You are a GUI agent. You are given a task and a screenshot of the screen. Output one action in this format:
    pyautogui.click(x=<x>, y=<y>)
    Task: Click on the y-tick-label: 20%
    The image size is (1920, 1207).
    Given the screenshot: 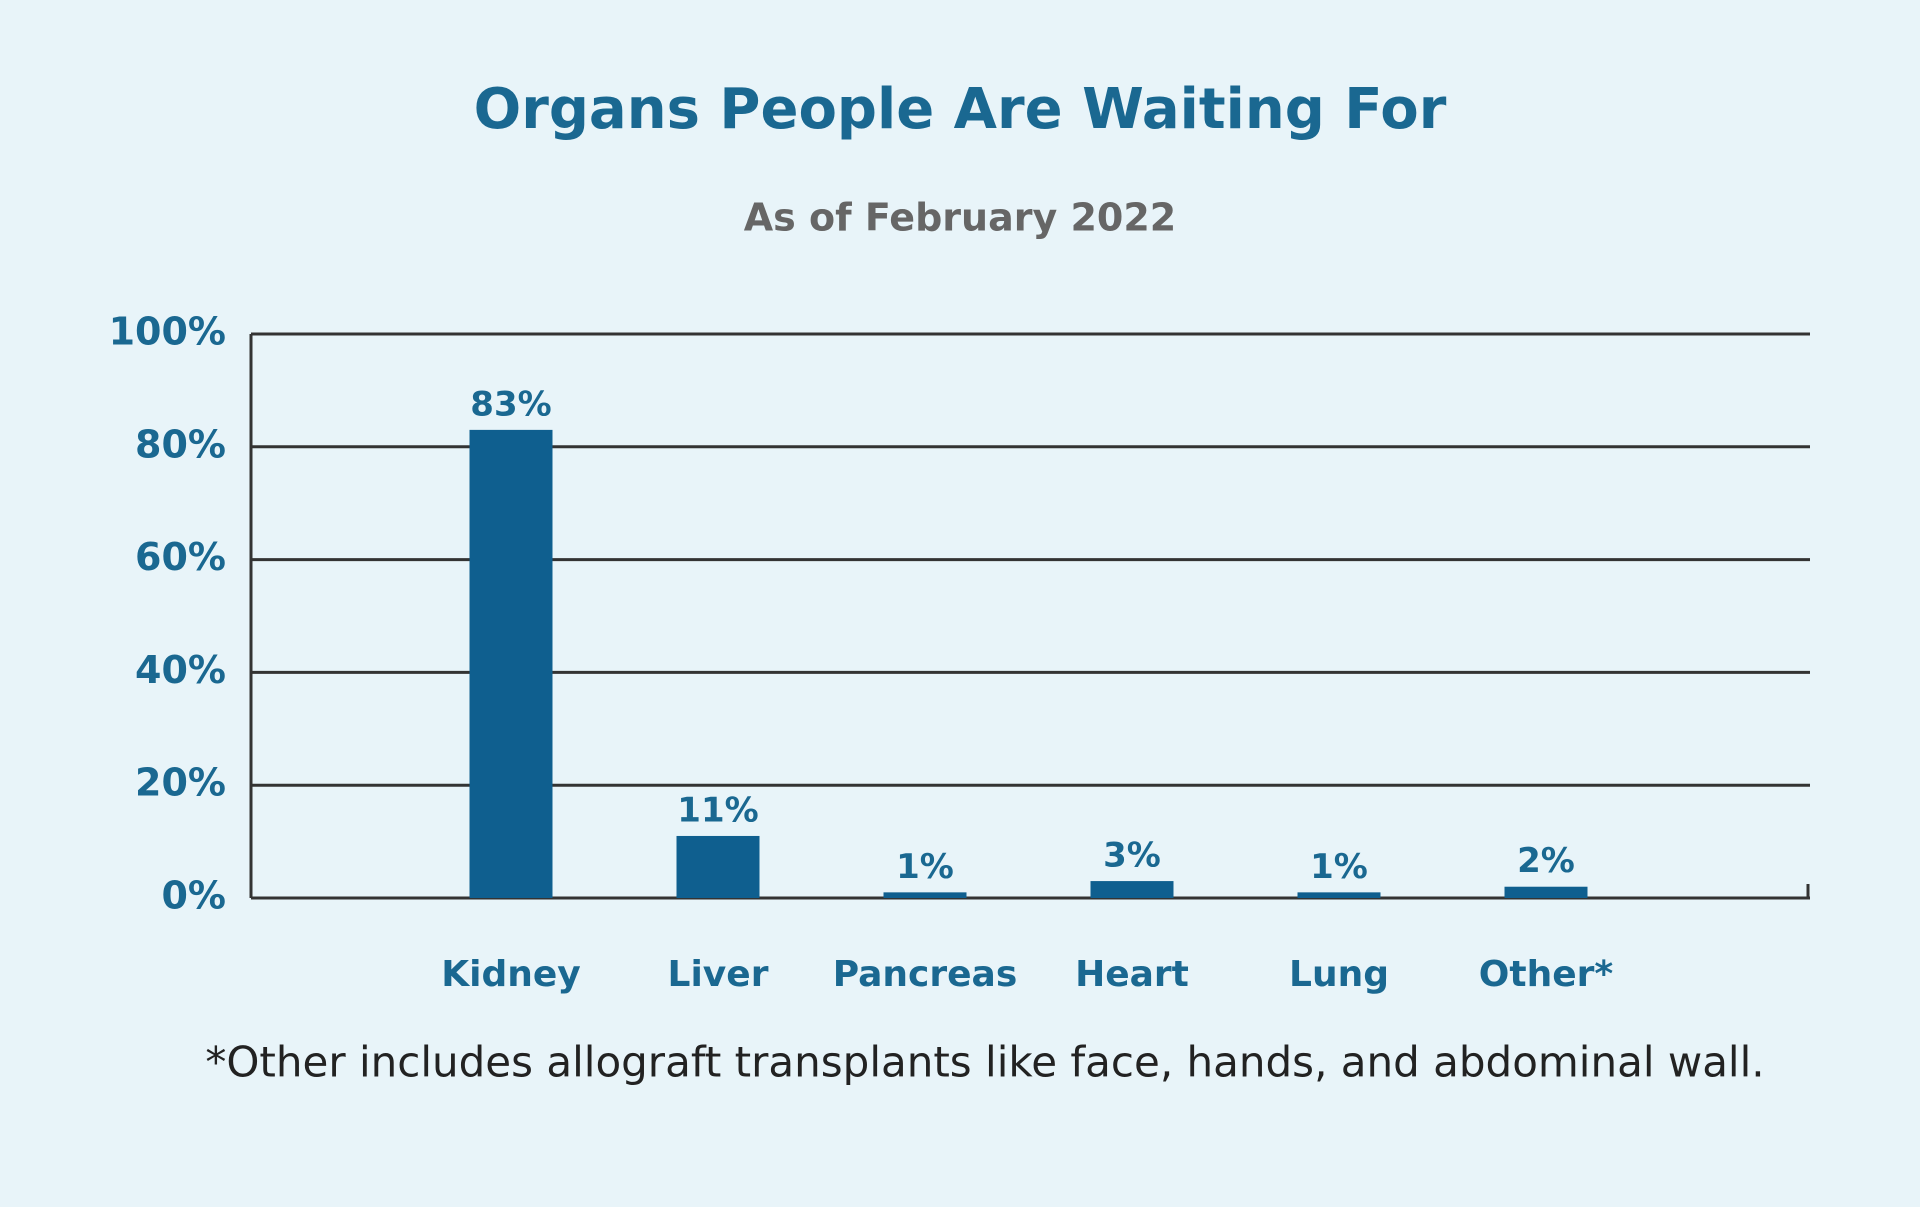 What is the action you would take?
    pyautogui.click(x=180, y=783)
    